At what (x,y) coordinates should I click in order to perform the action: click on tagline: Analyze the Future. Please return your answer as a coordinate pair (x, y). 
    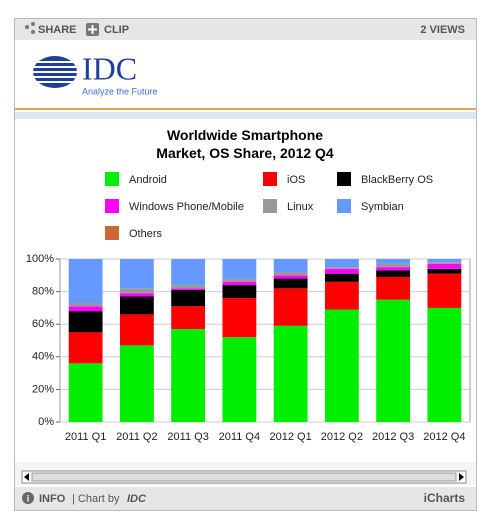
    Looking at the image, I should click on (120, 91).